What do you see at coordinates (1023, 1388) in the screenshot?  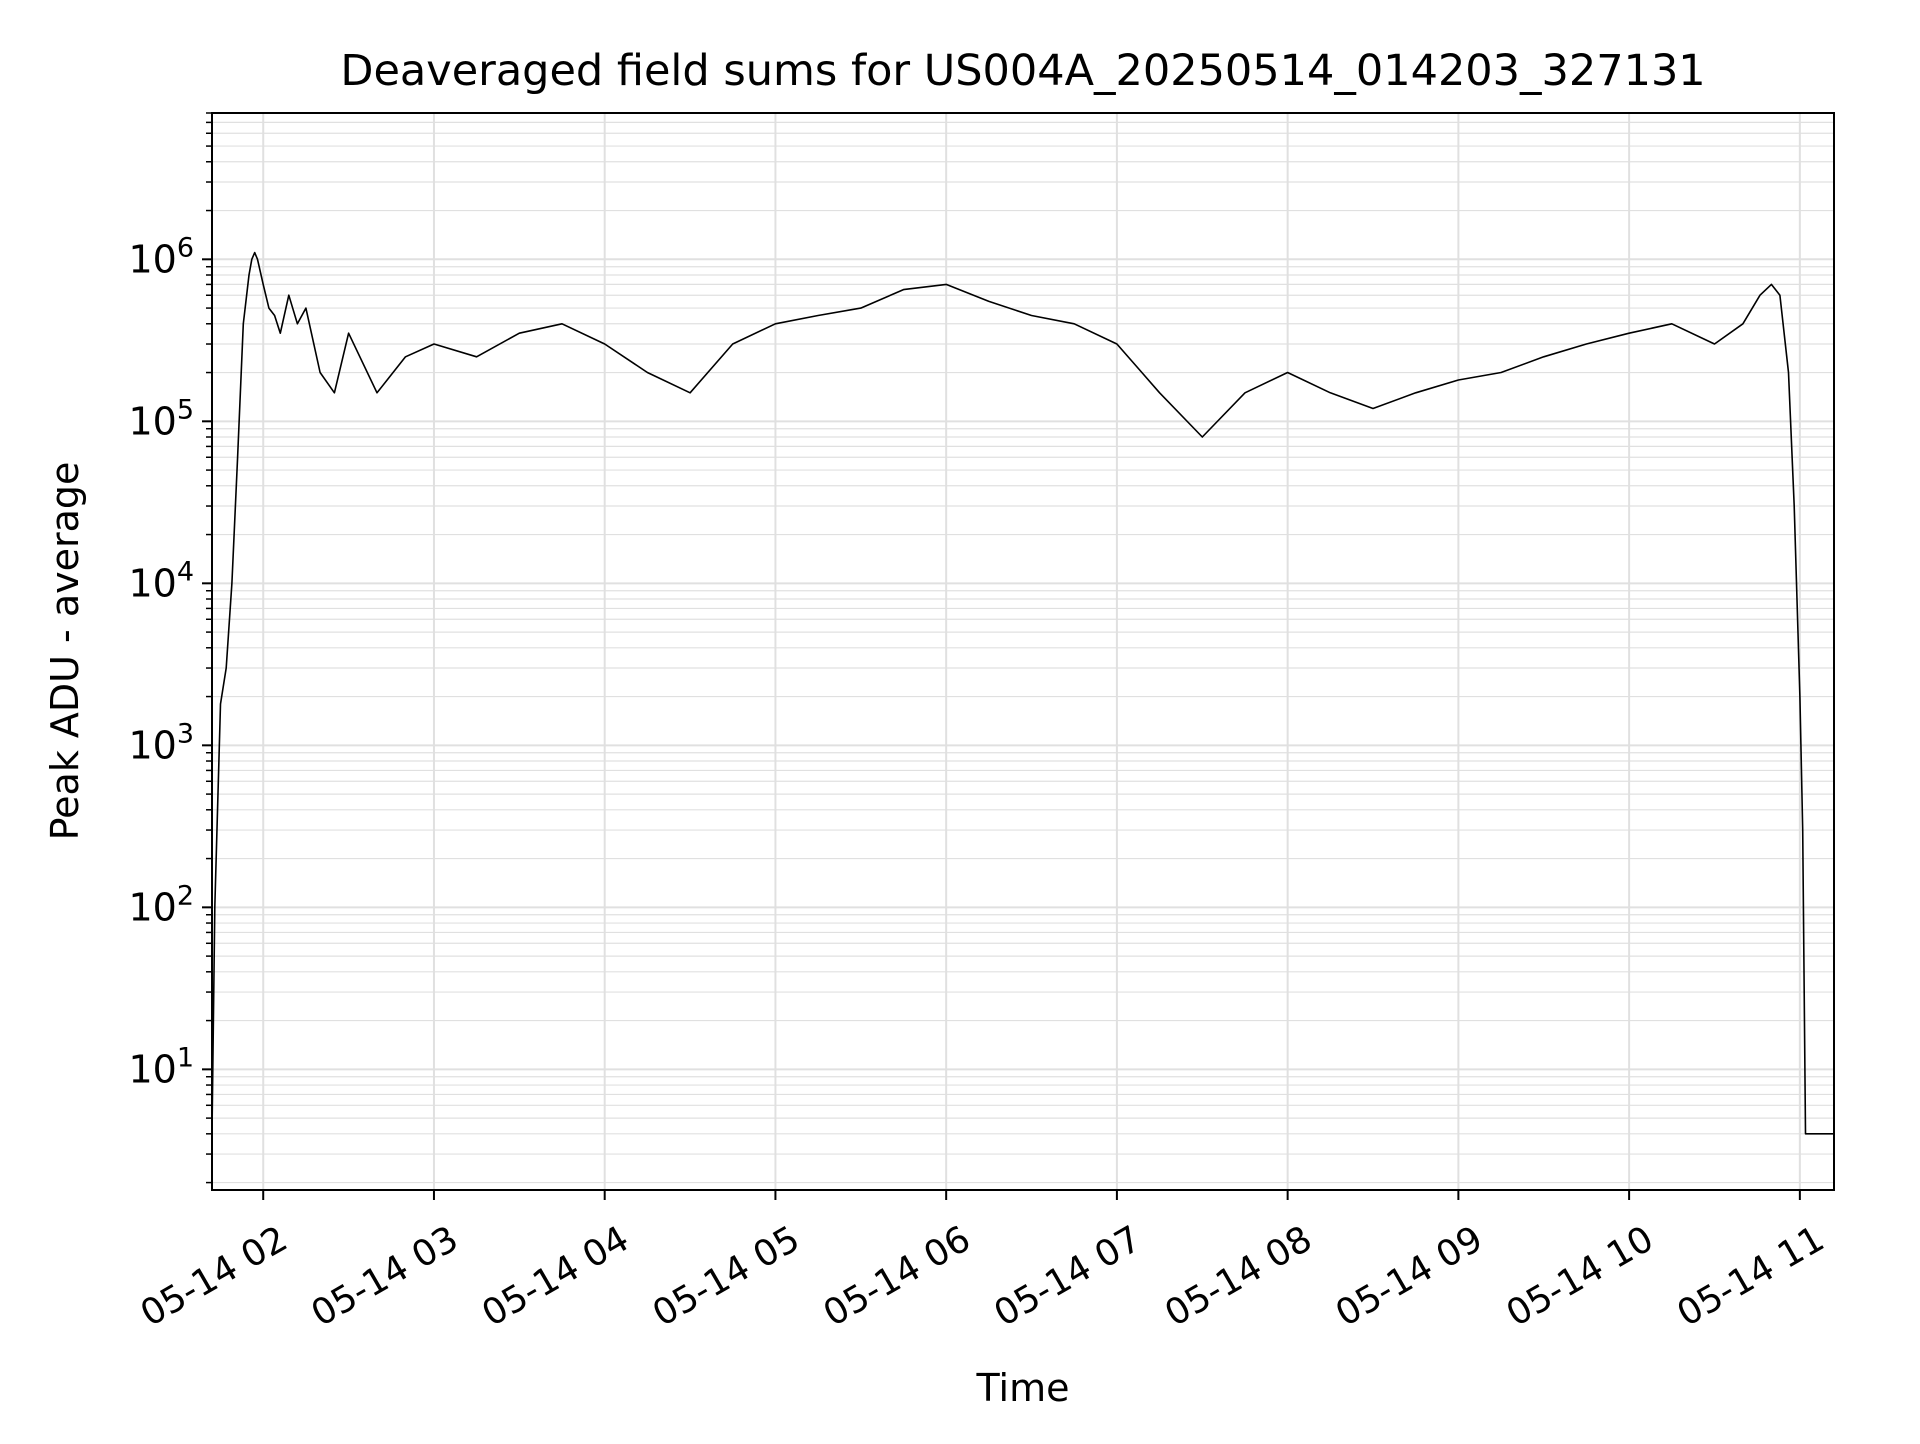 I see `x-axis-label: Time` at bounding box center [1023, 1388].